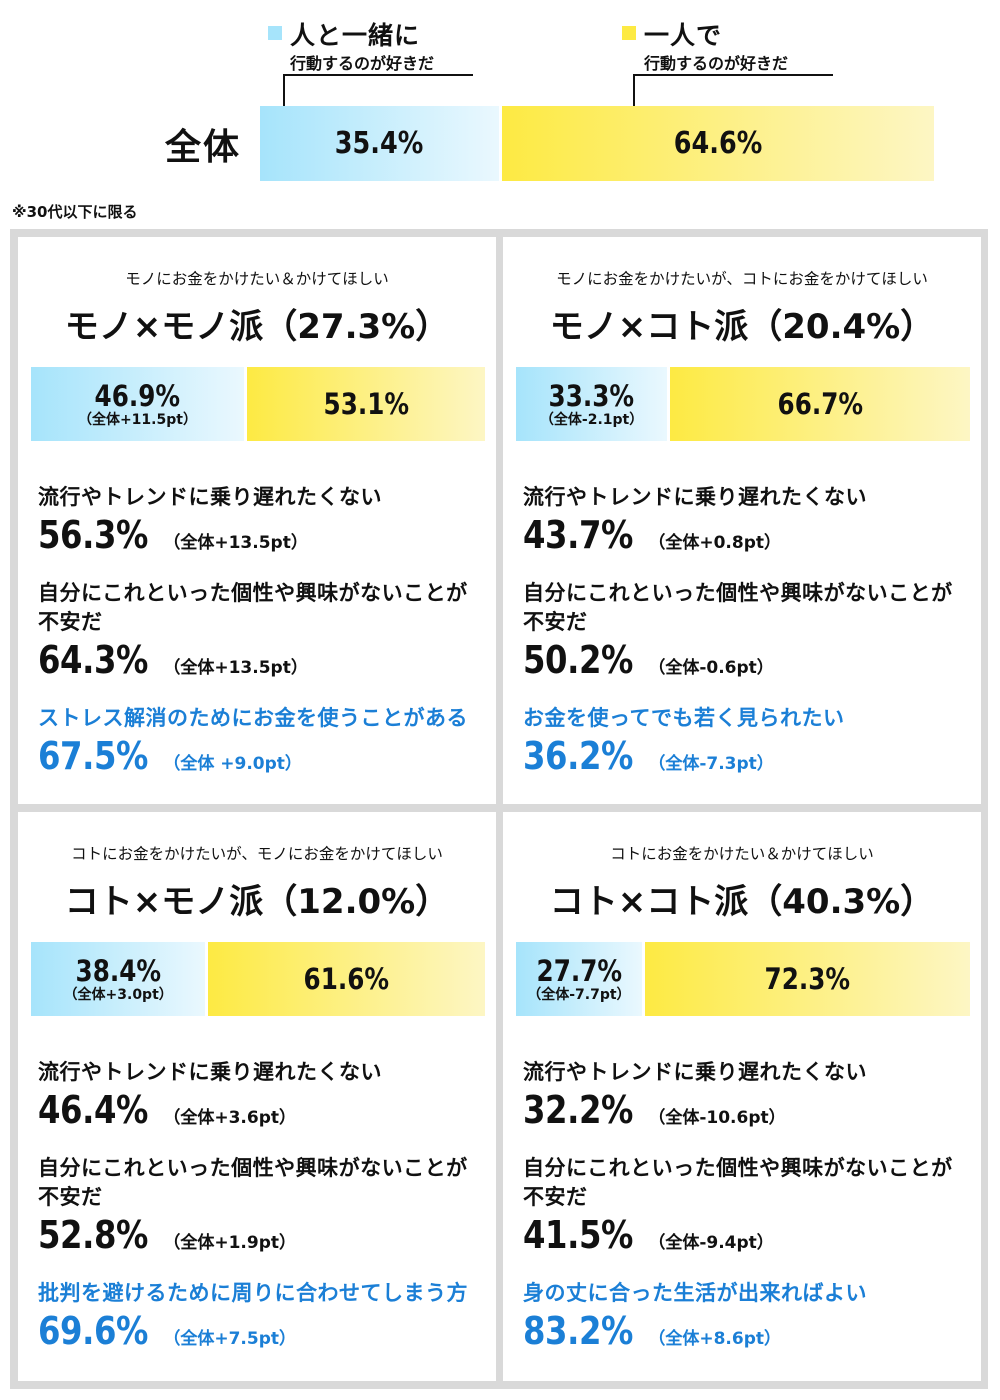 The width and height of the screenshot is (1000, 1400). Describe the element at coordinates (717, 1118) in the screenshot. I see `stat-diff: （全体-10.6pt）` at that location.